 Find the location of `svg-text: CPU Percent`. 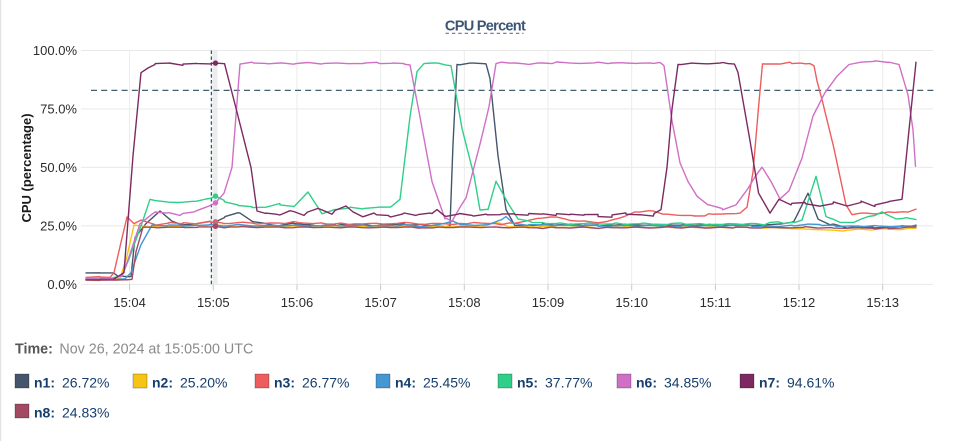

svg-text: CPU Percent is located at coordinates (485, 27).